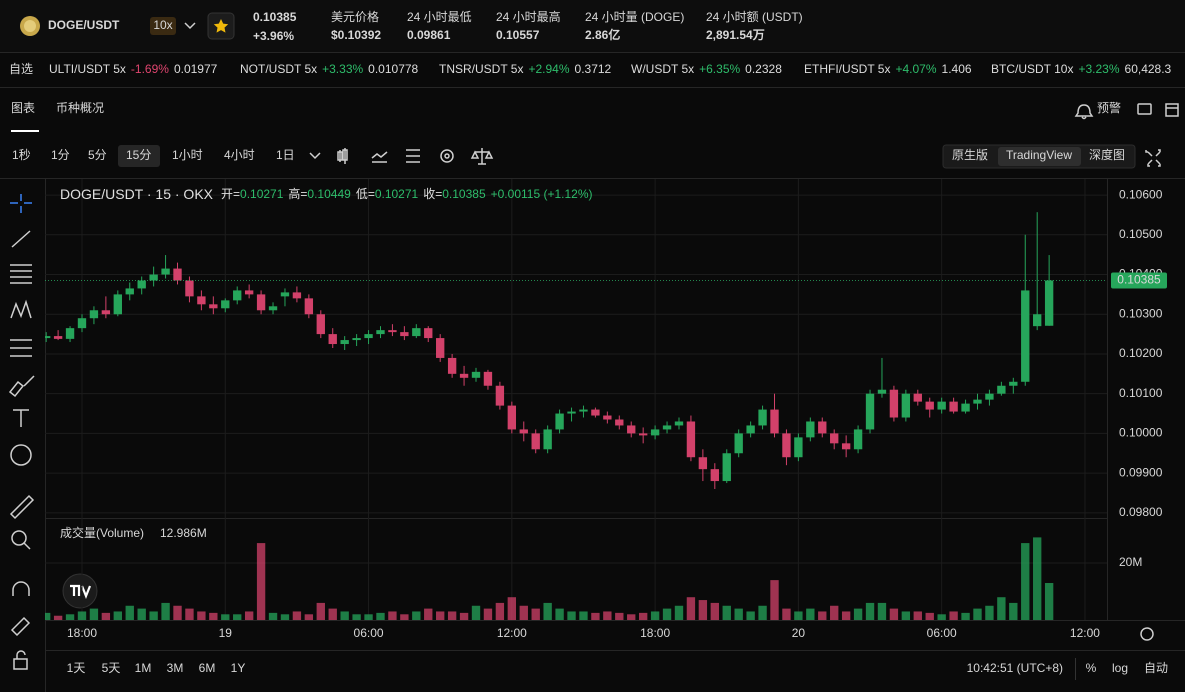 Image resolution: width=1185 pixels, height=692 pixels. Describe the element at coordinates (1172, 110) in the screenshot. I see `panel-icon` at that location.